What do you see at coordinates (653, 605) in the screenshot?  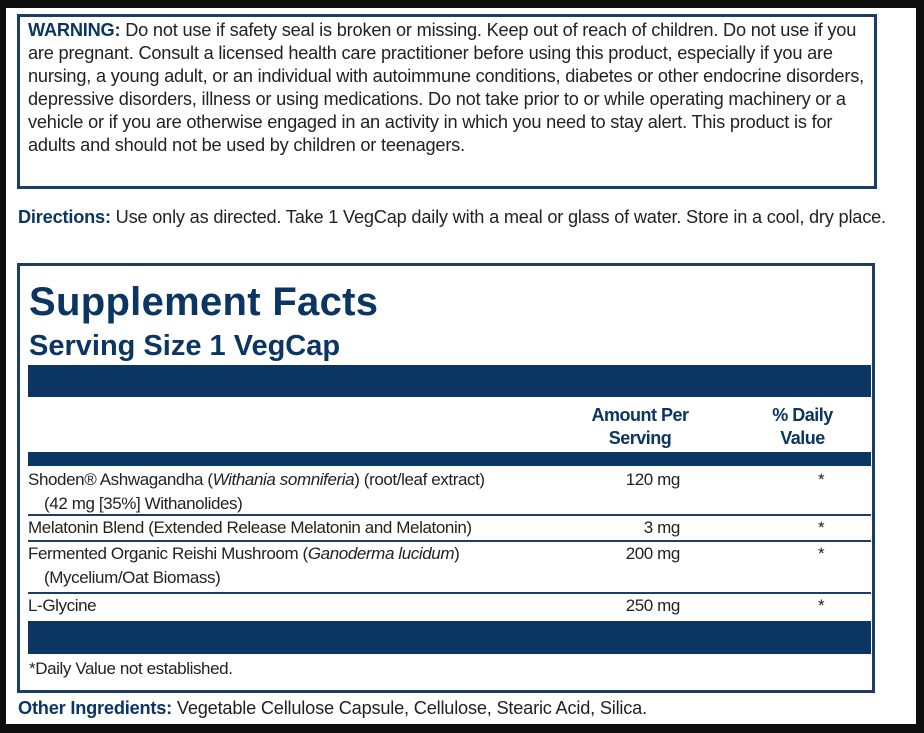 I see `ingredient-amount: 250 mg` at bounding box center [653, 605].